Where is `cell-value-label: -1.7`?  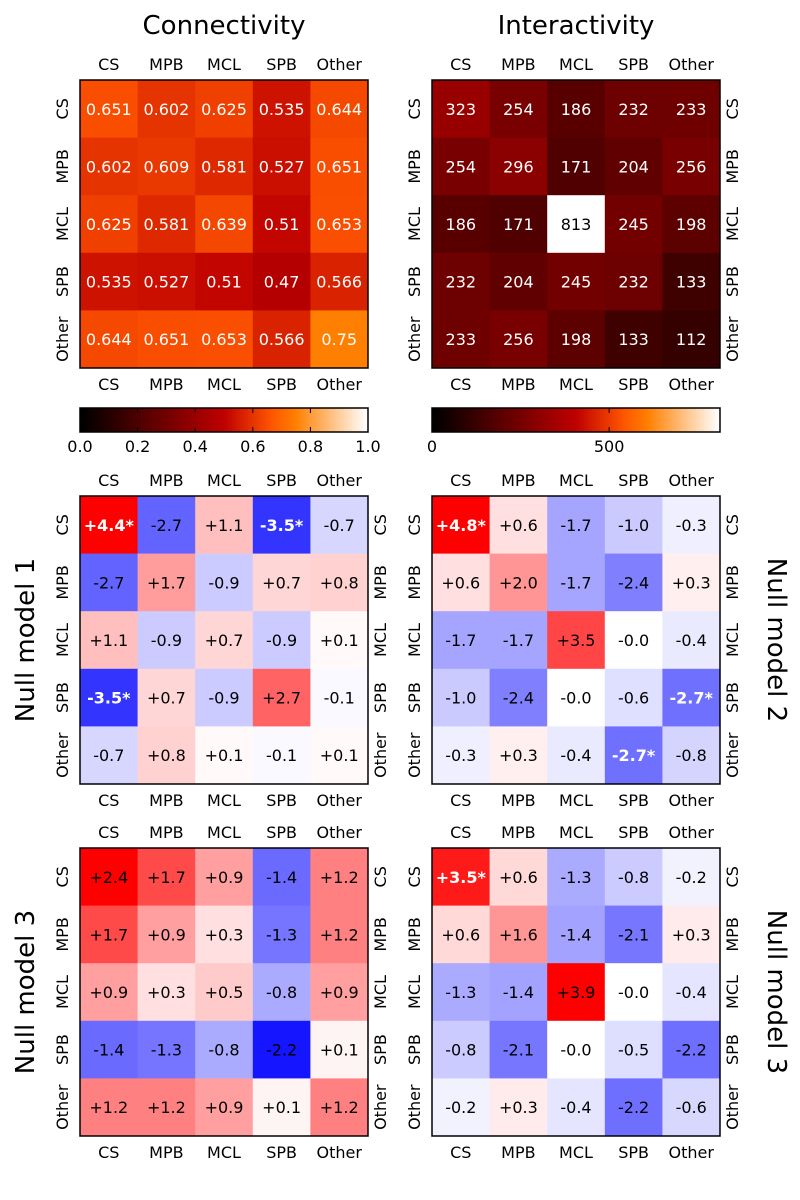 cell-value-label: -1.7 is located at coordinates (575, 582).